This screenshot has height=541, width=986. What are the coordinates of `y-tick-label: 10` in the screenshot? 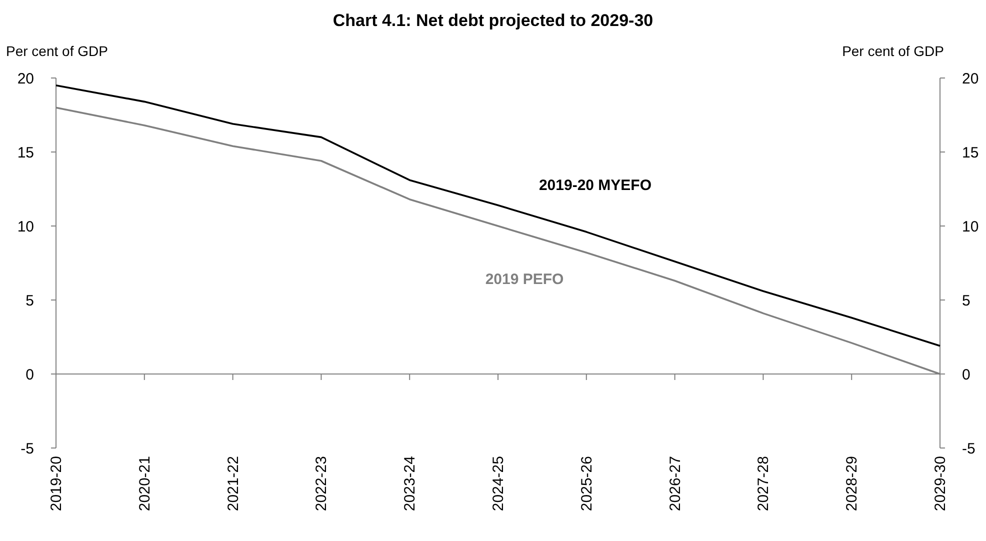 It's located at (25, 227).